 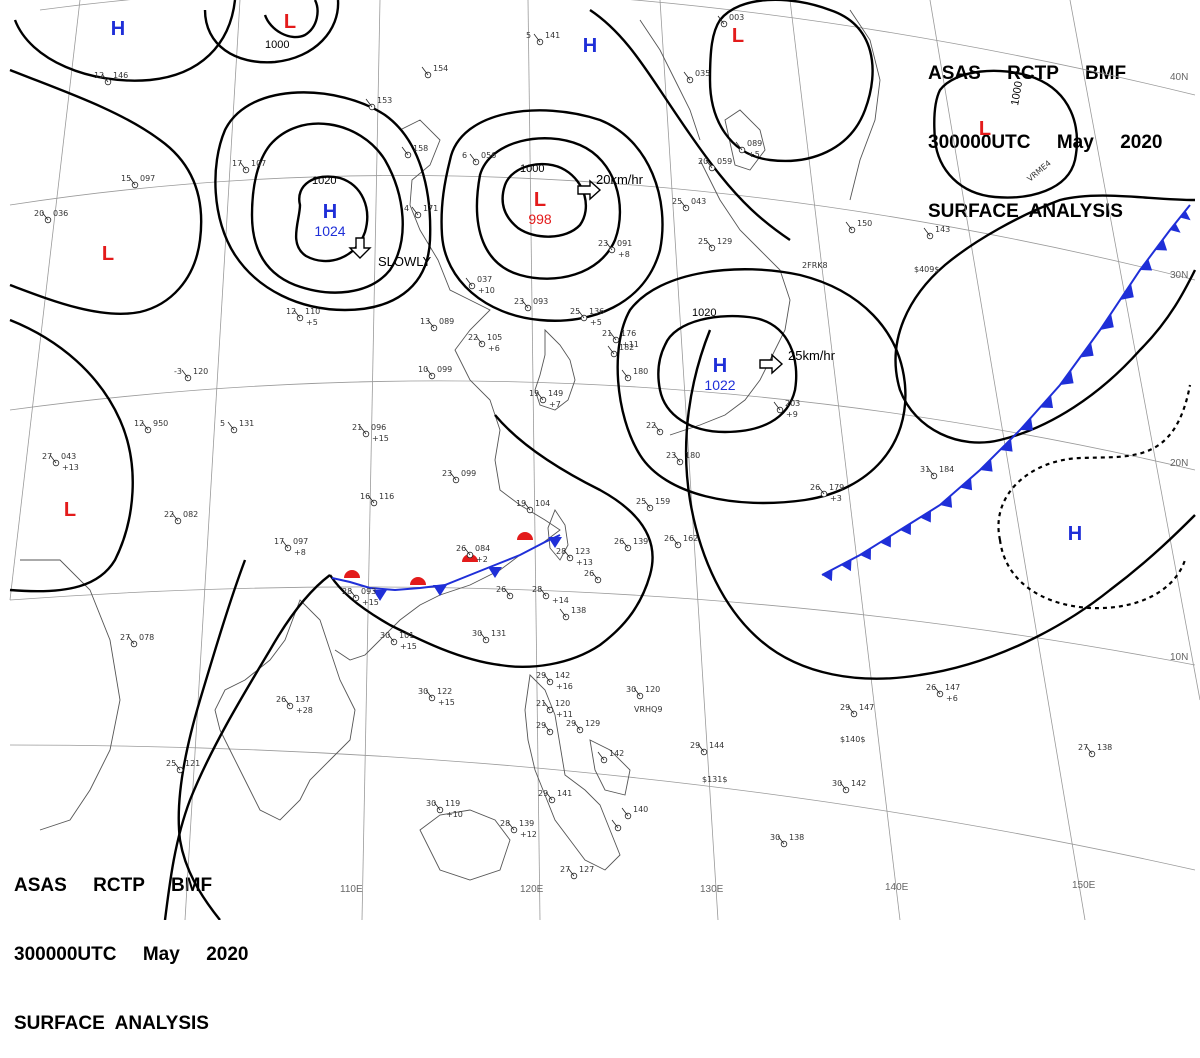 I want to click on station-temperature: 26, so click(x=281, y=699).